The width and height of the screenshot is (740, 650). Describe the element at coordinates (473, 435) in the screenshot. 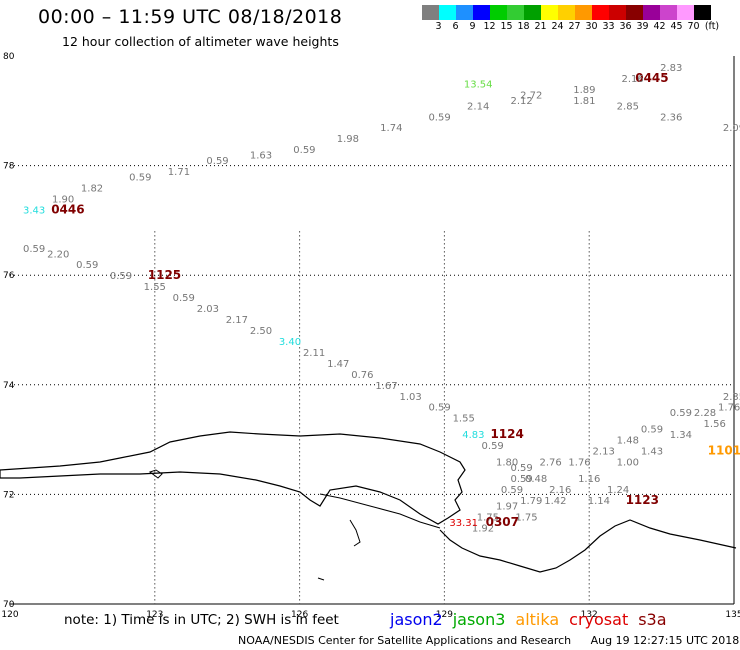

I see `wave-height-point: 4.83` at that location.